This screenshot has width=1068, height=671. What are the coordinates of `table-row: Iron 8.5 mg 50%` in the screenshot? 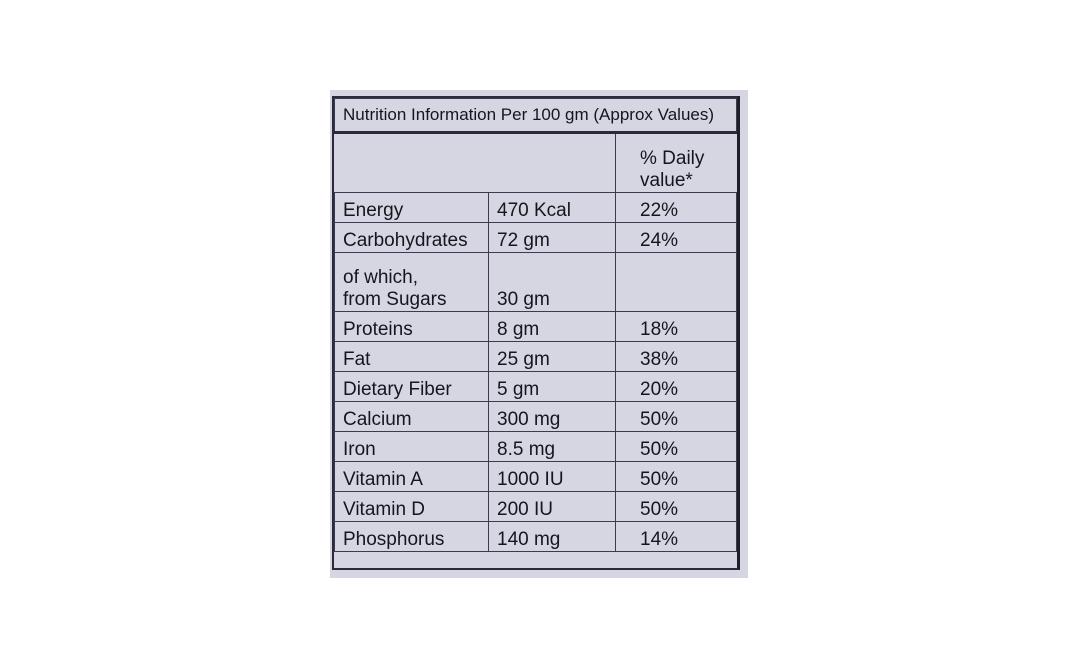 It's located at (535, 446).